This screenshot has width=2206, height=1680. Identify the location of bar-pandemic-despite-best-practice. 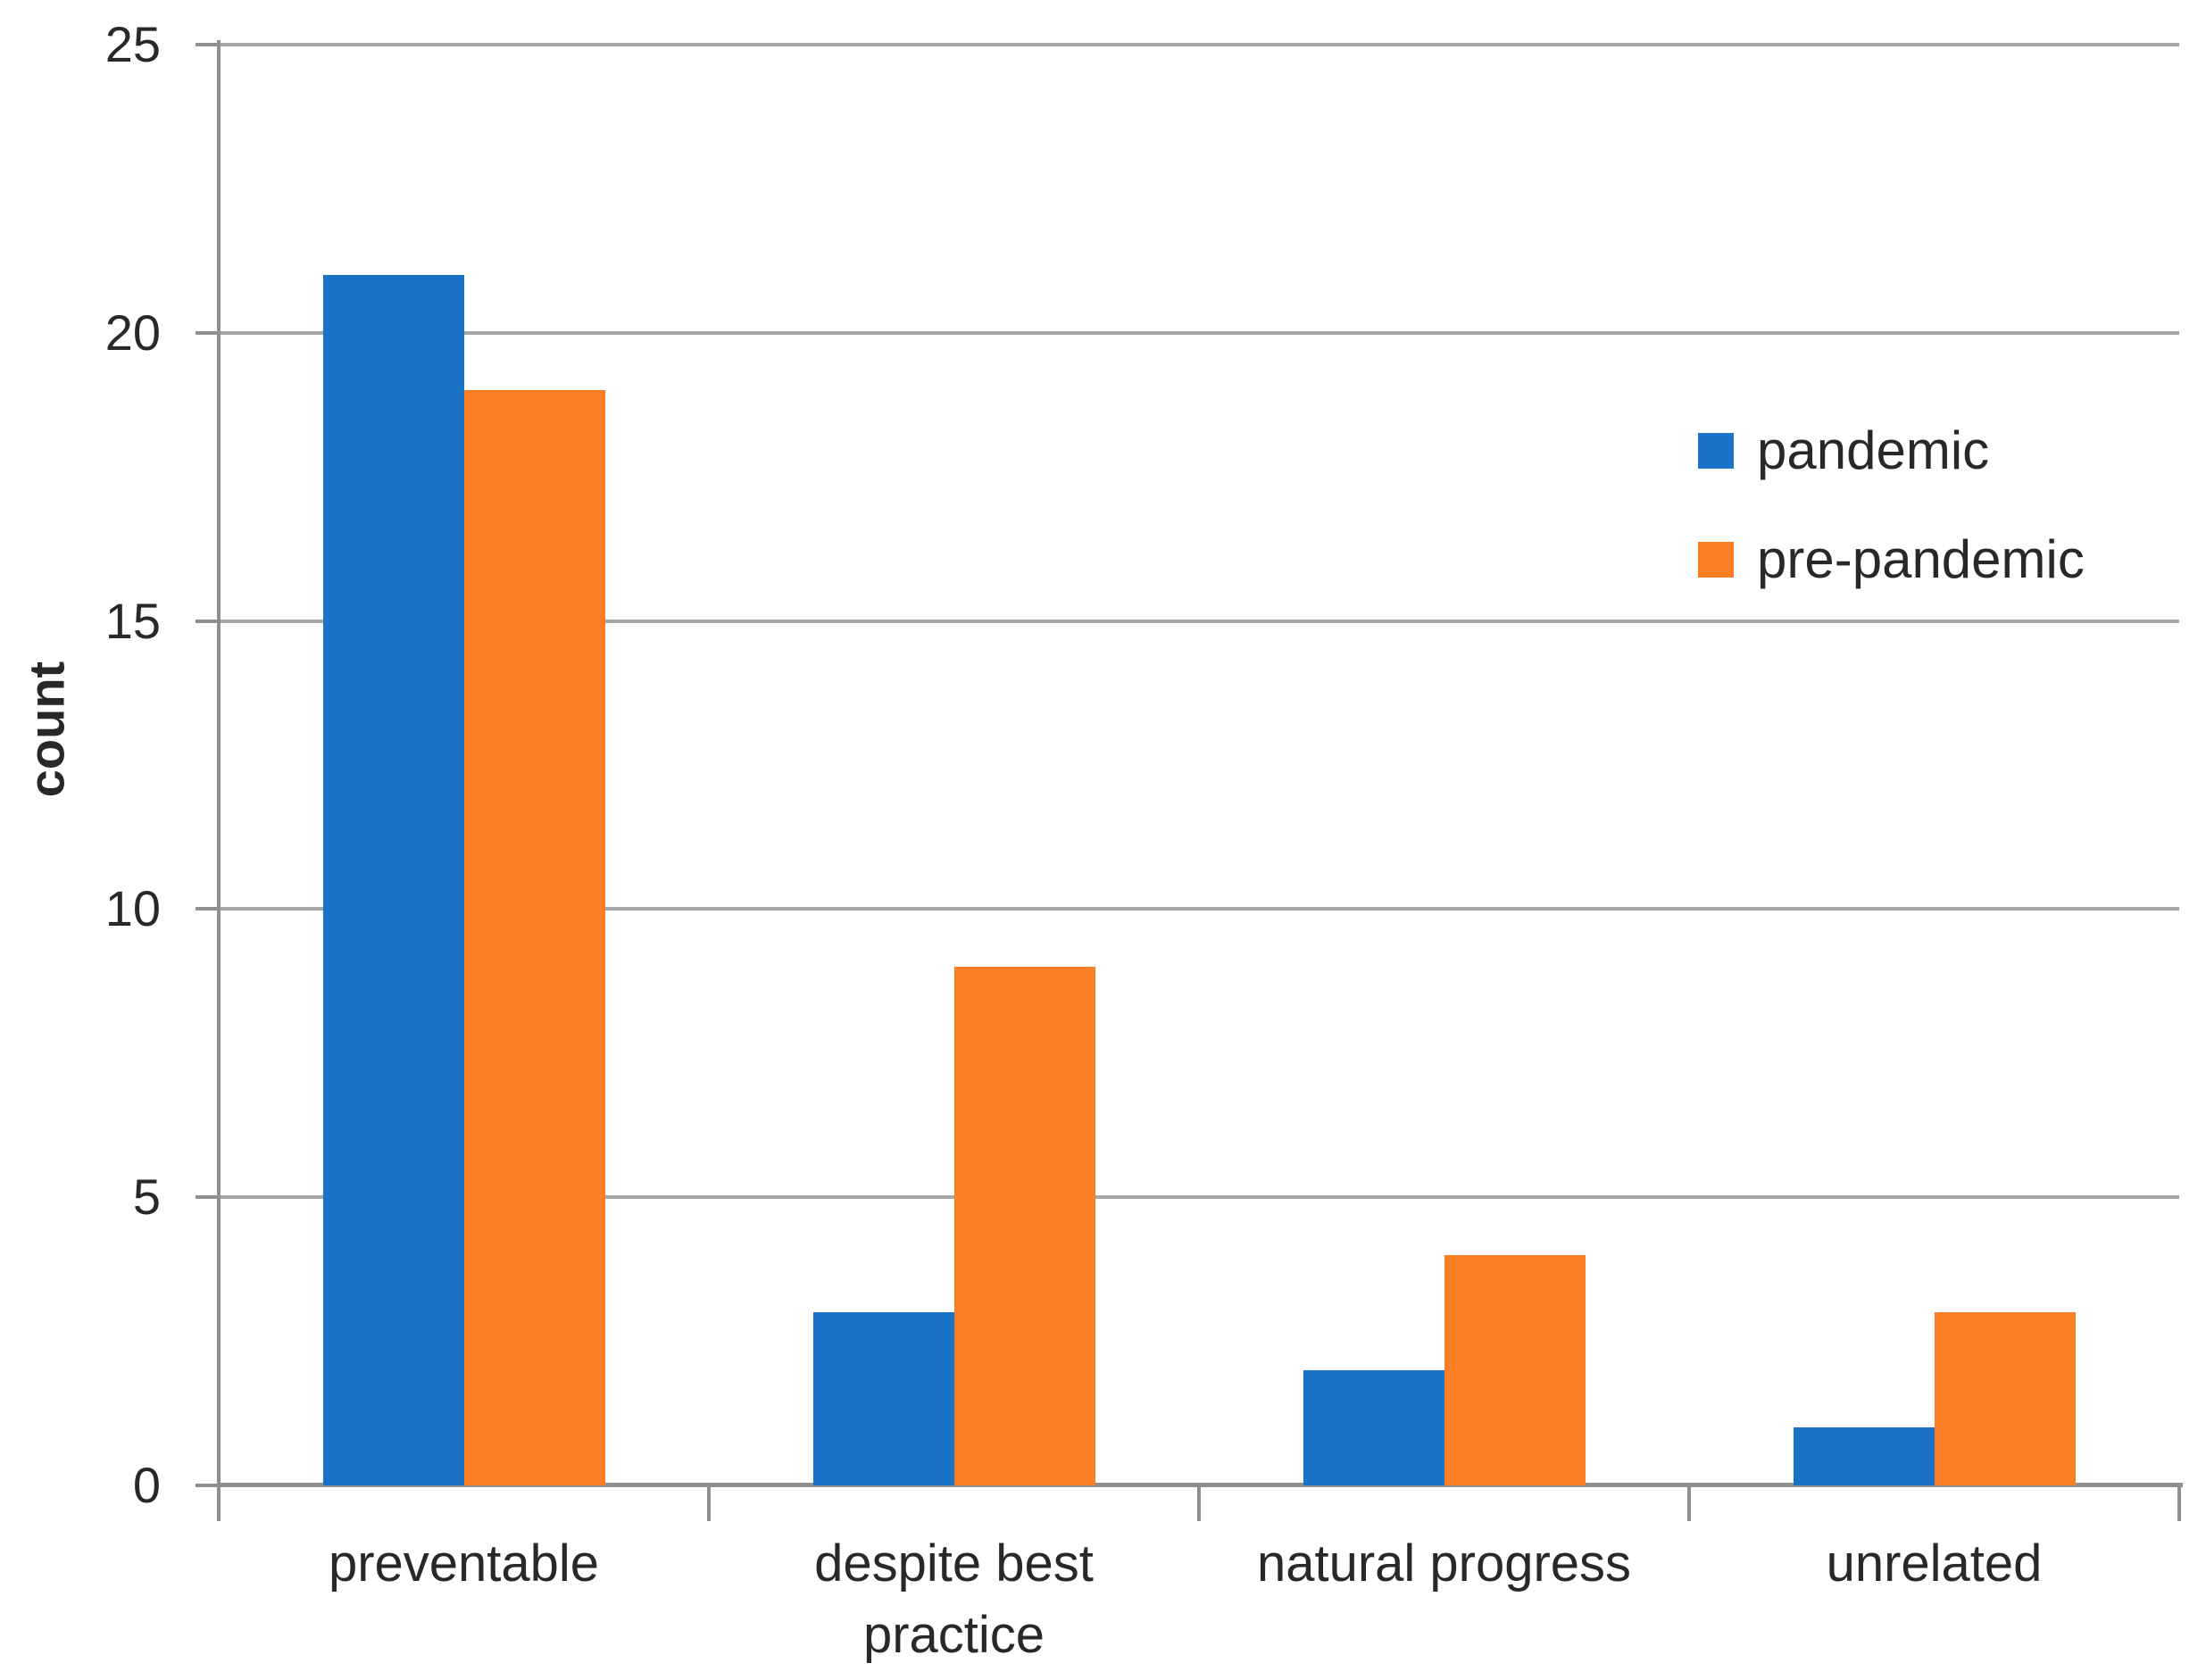
(883, 1398).